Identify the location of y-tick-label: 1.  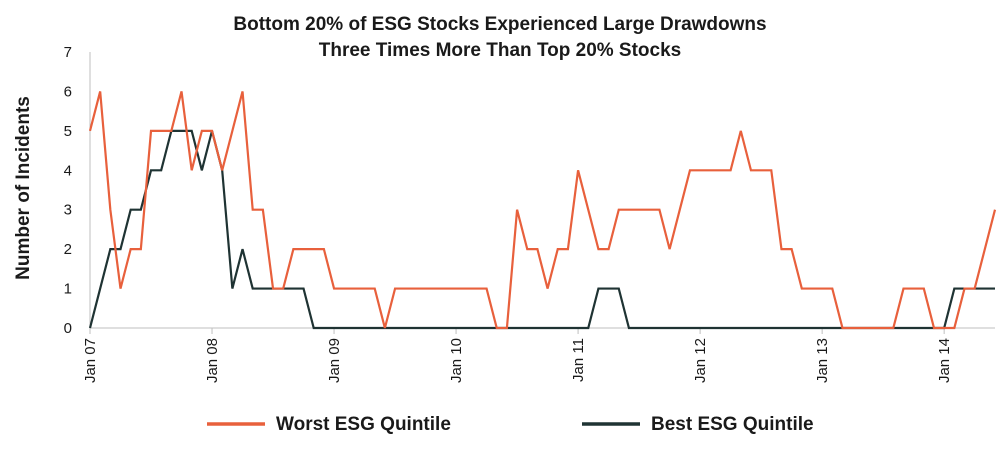
(68, 289).